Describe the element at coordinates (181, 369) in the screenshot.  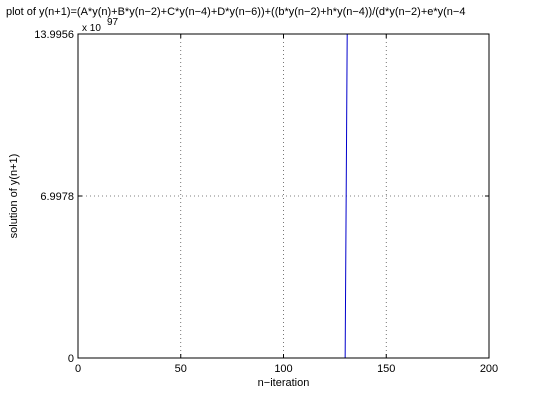
I see `x-tick-label: 50` at that location.